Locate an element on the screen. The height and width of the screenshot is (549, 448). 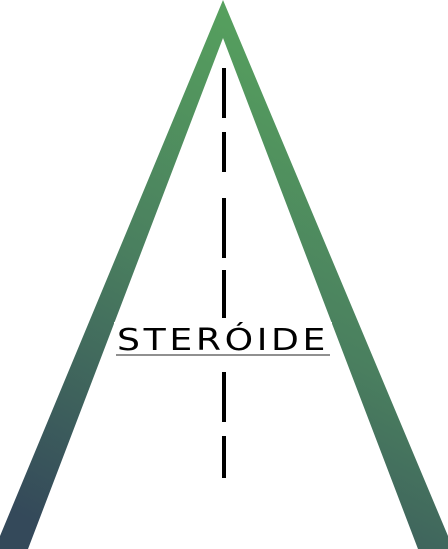
wordmark-backing is located at coordinates (223, 338).